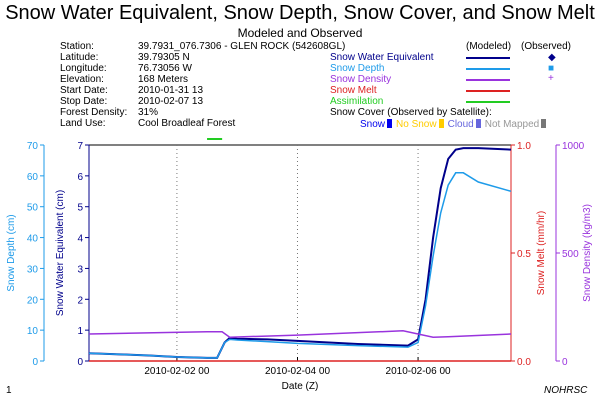 This screenshot has width=600, height=400. Describe the element at coordinates (357, 101) in the screenshot. I see `legend-label-assimilation: Assimilation` at that location.